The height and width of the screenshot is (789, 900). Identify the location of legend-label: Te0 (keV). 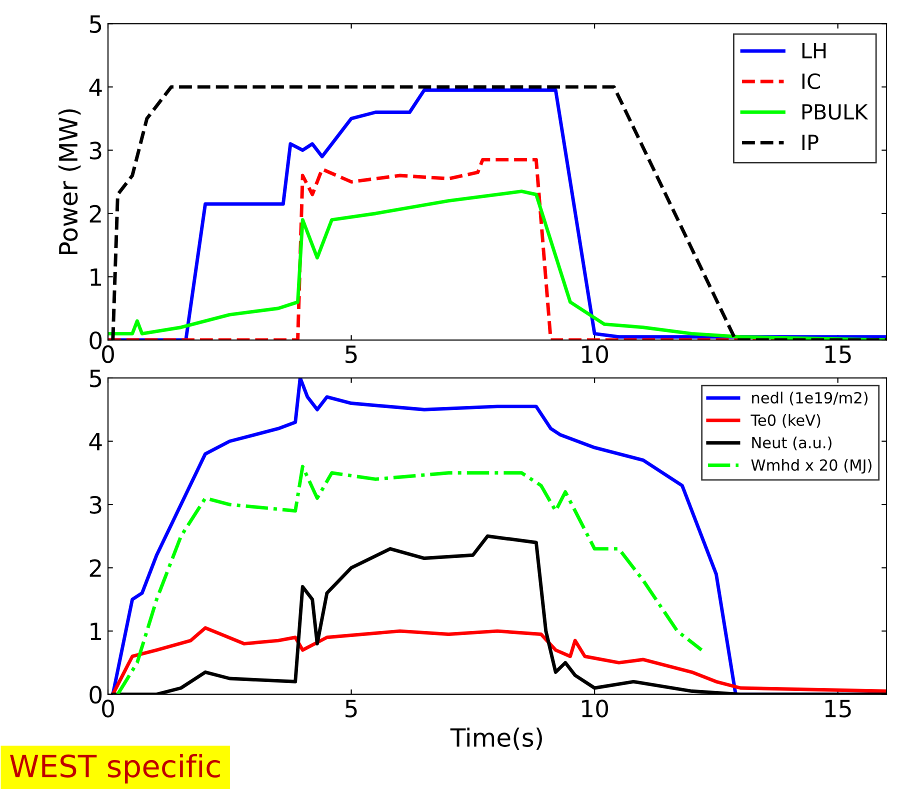
(785, 421).